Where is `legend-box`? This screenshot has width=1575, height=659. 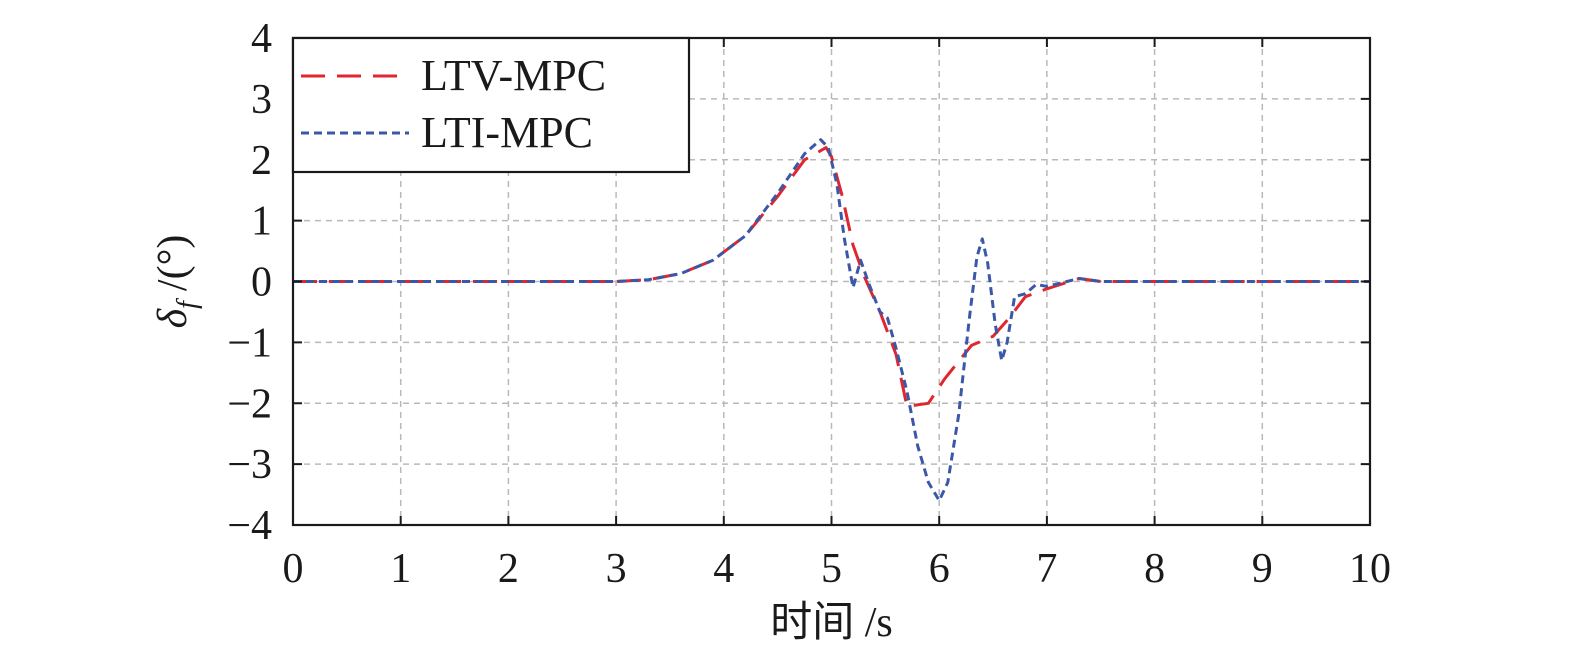
legend-box is located at coordinates (491, 105).